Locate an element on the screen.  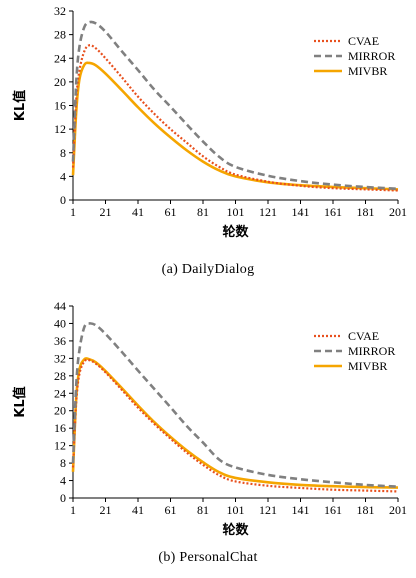
y-tick-label: 40 is located at coordinates (60, 323).